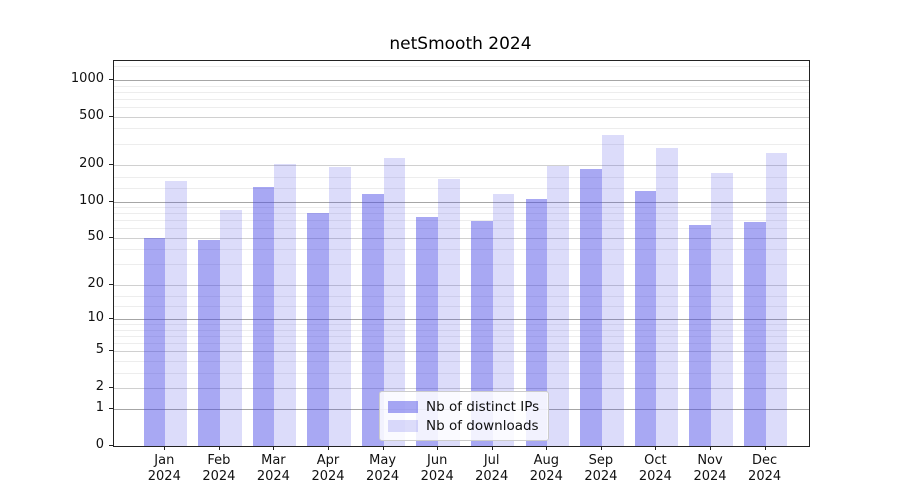 Image resolution: width=900 pixels, height=500 pixels. Describe the element at coordinates (765, 468) in the screenshot. I see `x-tick-label-dec: Dec 2024` at that location.